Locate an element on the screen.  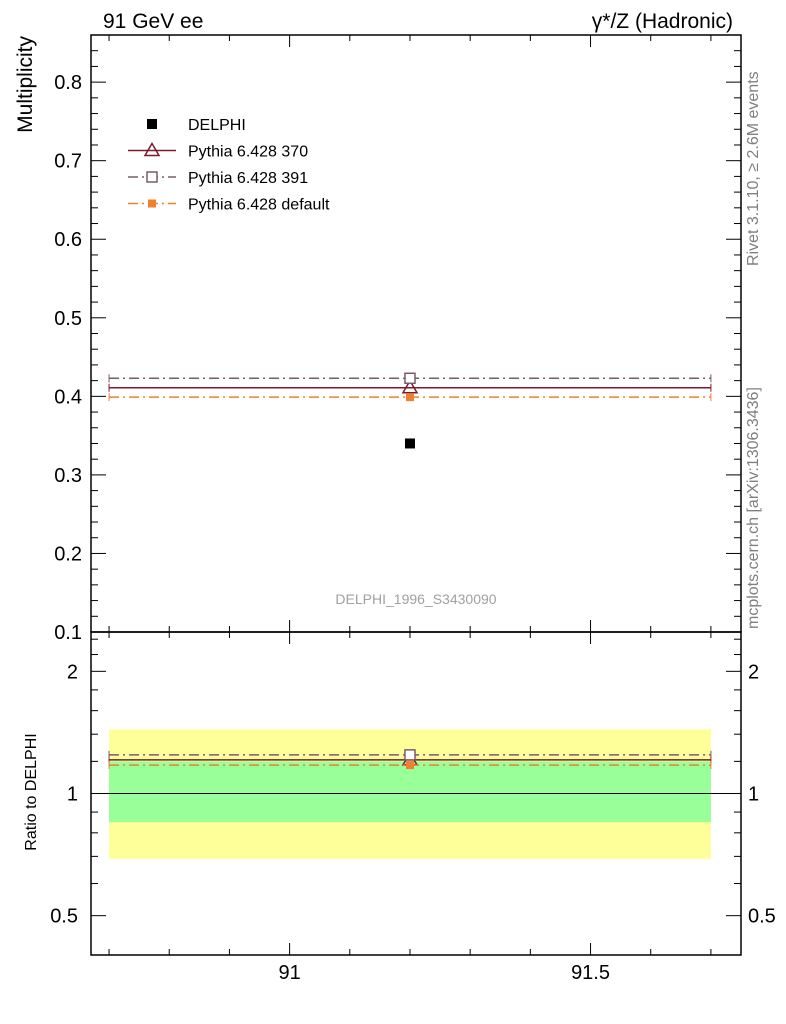
ratio-ytick-label-right: 1 is located at coordinates (753, 795).